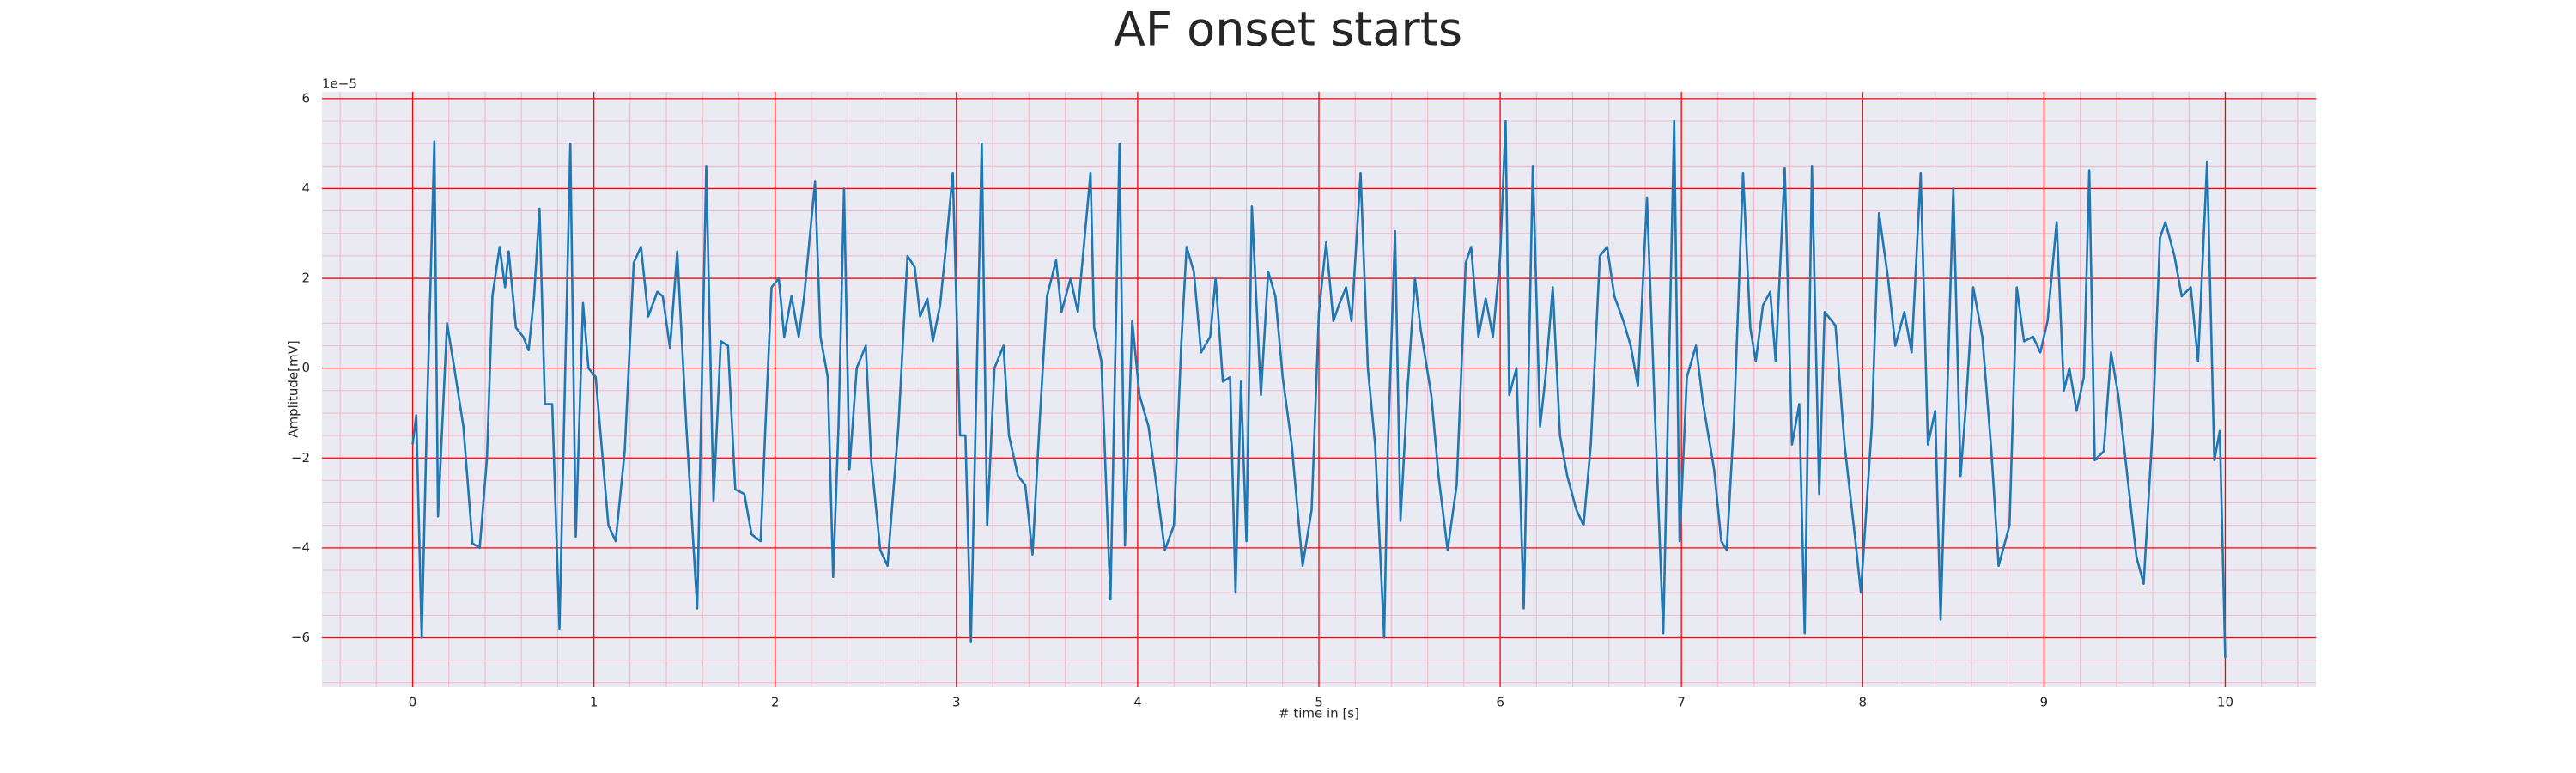 The image size is (2576, 773). Describe the element at coordinates (301, 547) in the screenshot. I see `y-tick-label: −4` at that location.